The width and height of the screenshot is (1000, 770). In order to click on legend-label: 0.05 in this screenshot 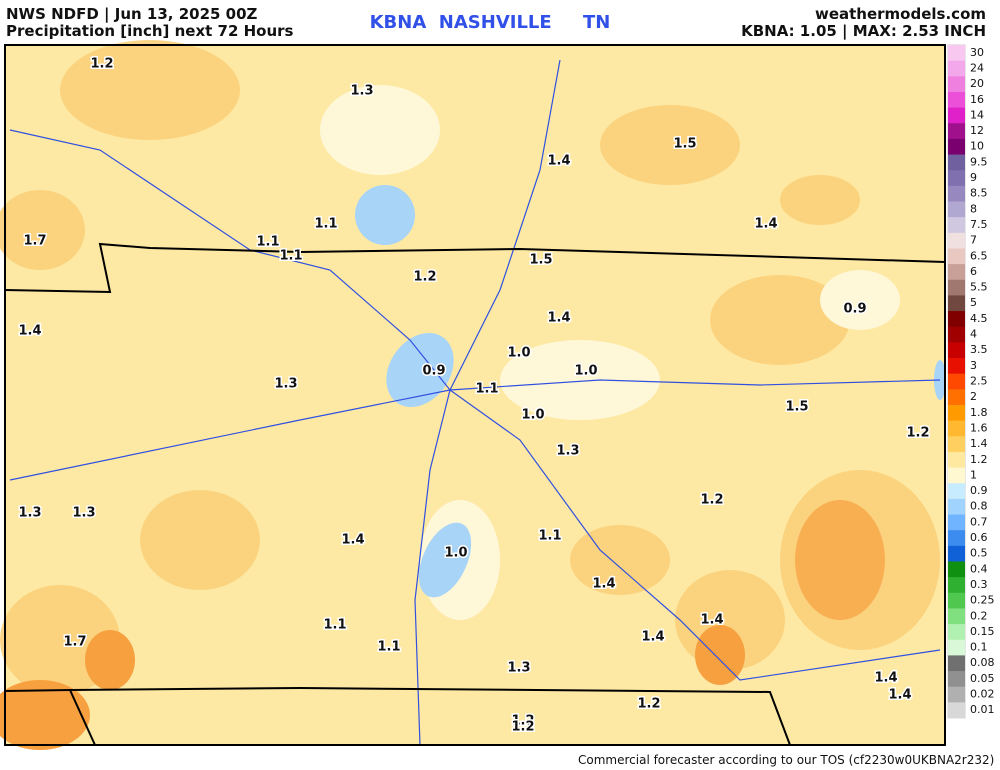, I will do `click(982, 678)`.